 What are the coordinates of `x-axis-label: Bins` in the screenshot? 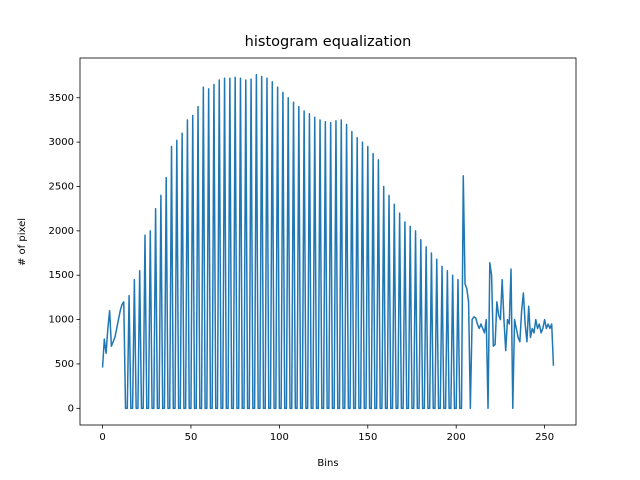 It's located at (327, 463).